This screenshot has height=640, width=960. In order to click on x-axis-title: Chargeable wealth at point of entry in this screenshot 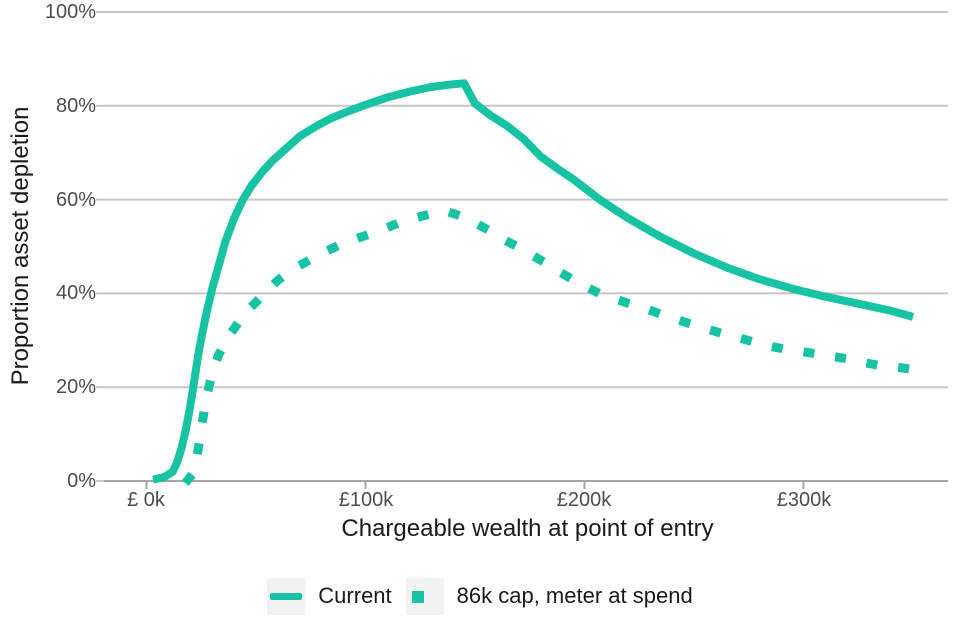, I will do `click(527, 528)`.